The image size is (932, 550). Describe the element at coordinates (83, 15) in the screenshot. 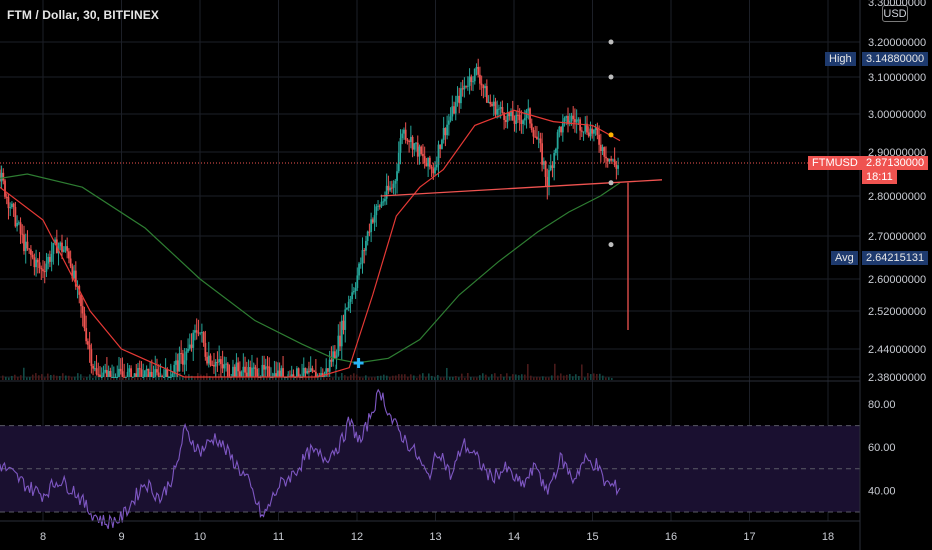

I see `chart-title: FTM / Dollar, 30, BITFINEX` at that location.